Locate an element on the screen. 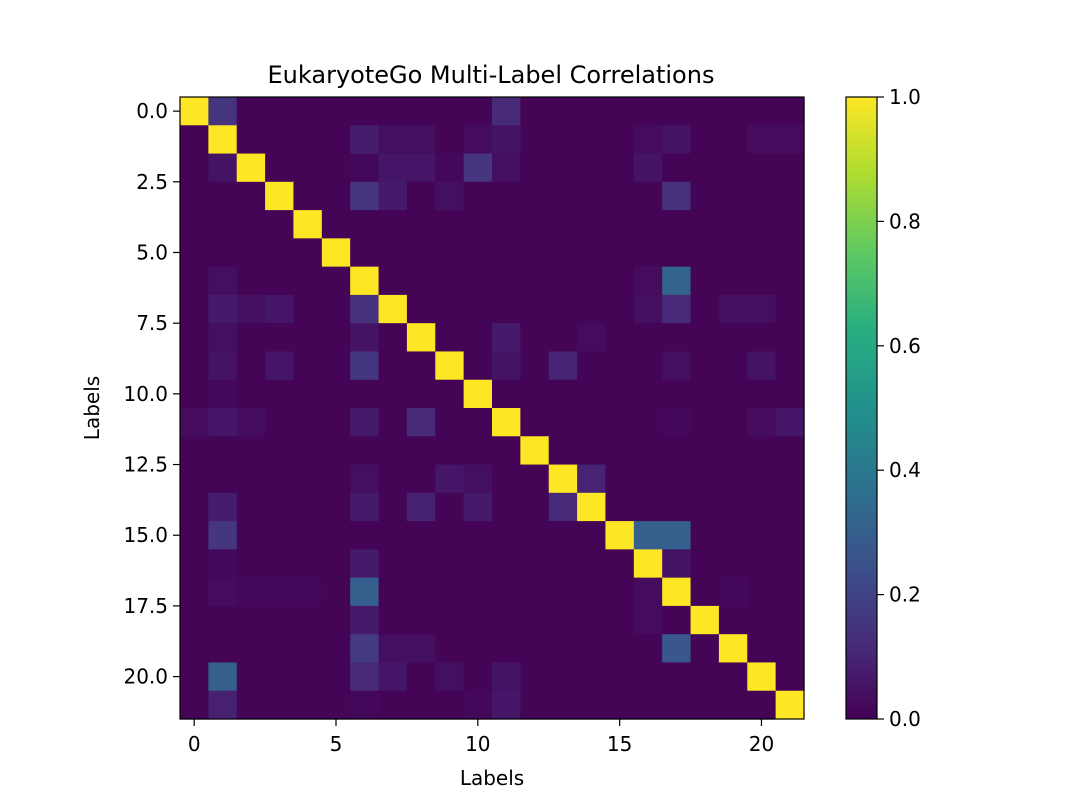 Image resolution: width=1079 pixels, height=809 pixels. colorbar-tick-label: 1.0 is located at coordinates (905, 97).